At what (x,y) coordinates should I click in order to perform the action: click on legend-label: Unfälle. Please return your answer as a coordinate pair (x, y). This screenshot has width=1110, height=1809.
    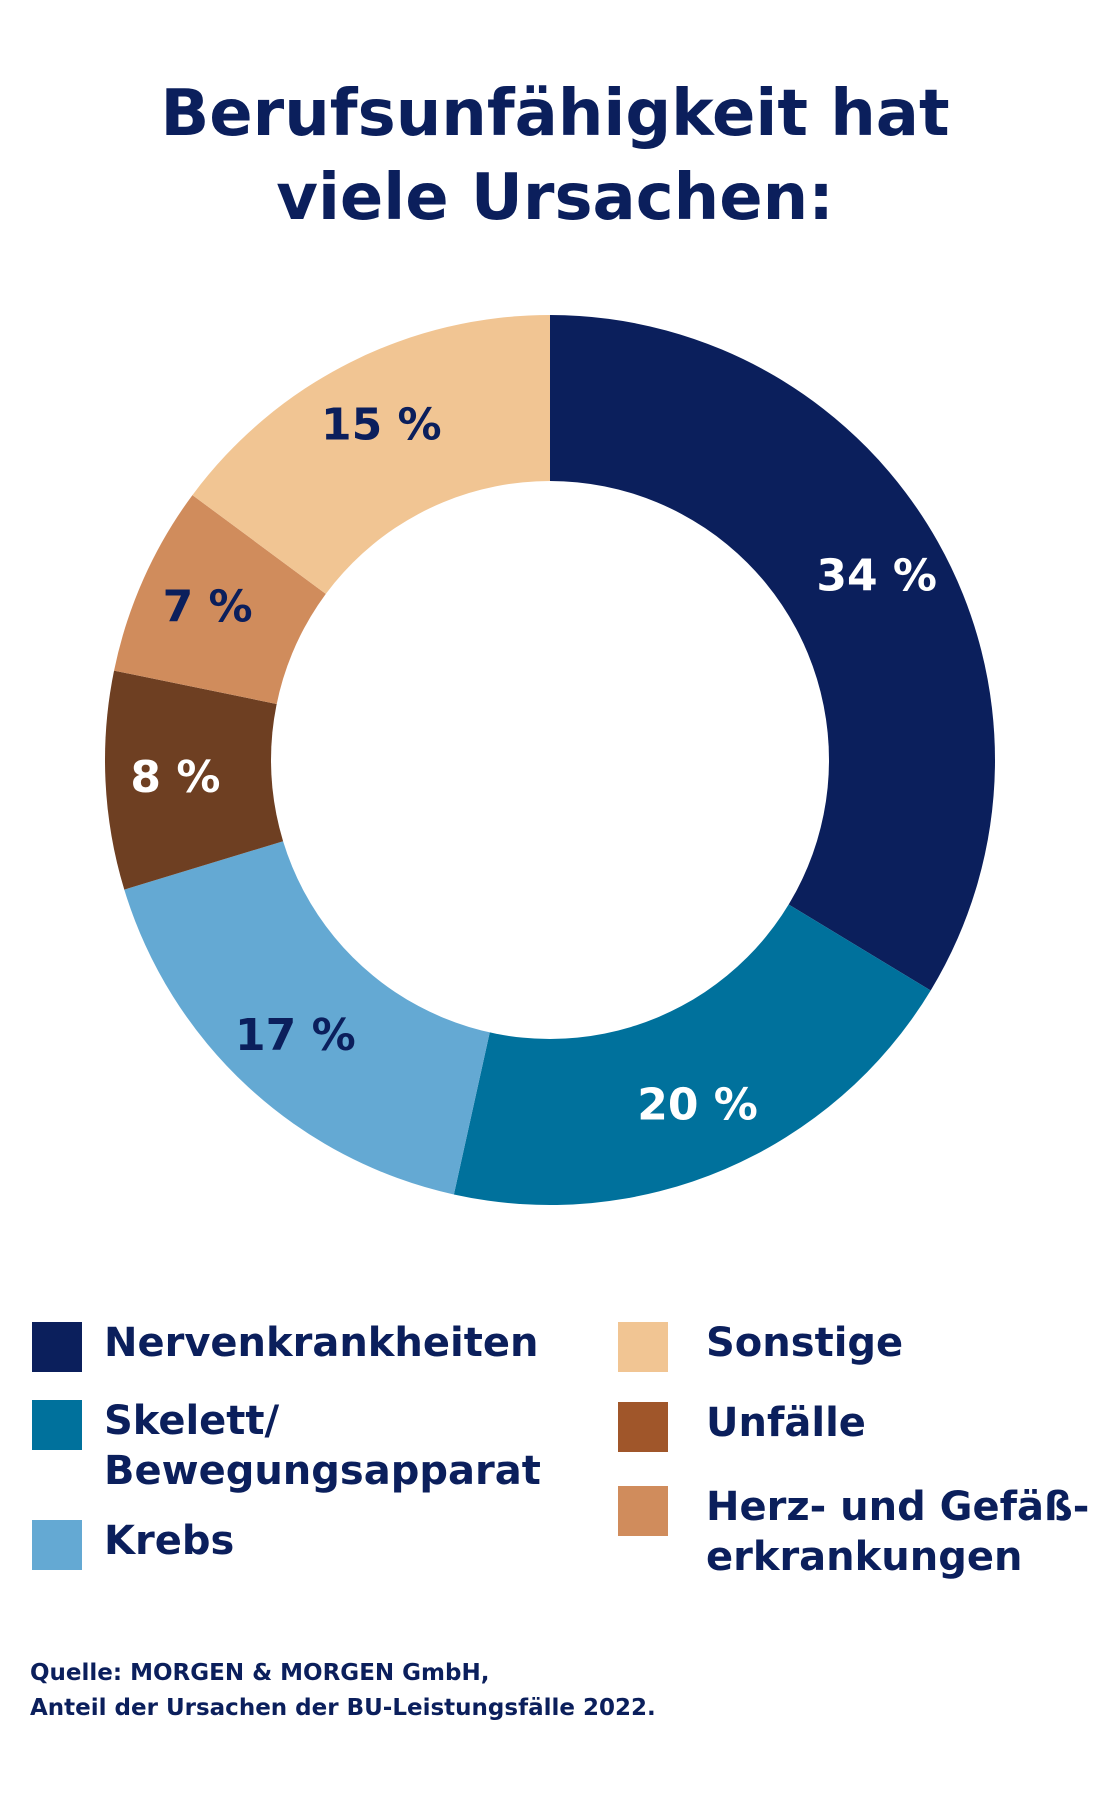
    Looking at the image, I should click on (786, 1423).